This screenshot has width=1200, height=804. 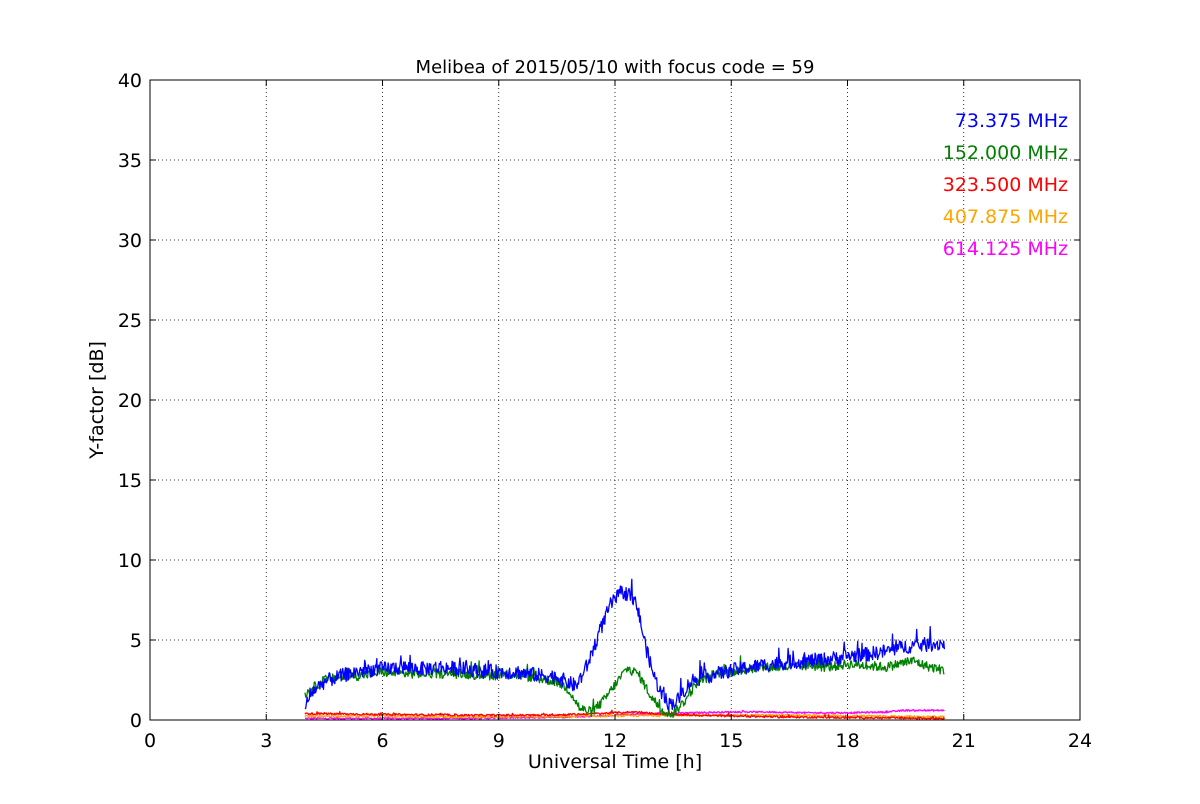 I want to click on y-tick-label: 35, so click(x=130, y=161).